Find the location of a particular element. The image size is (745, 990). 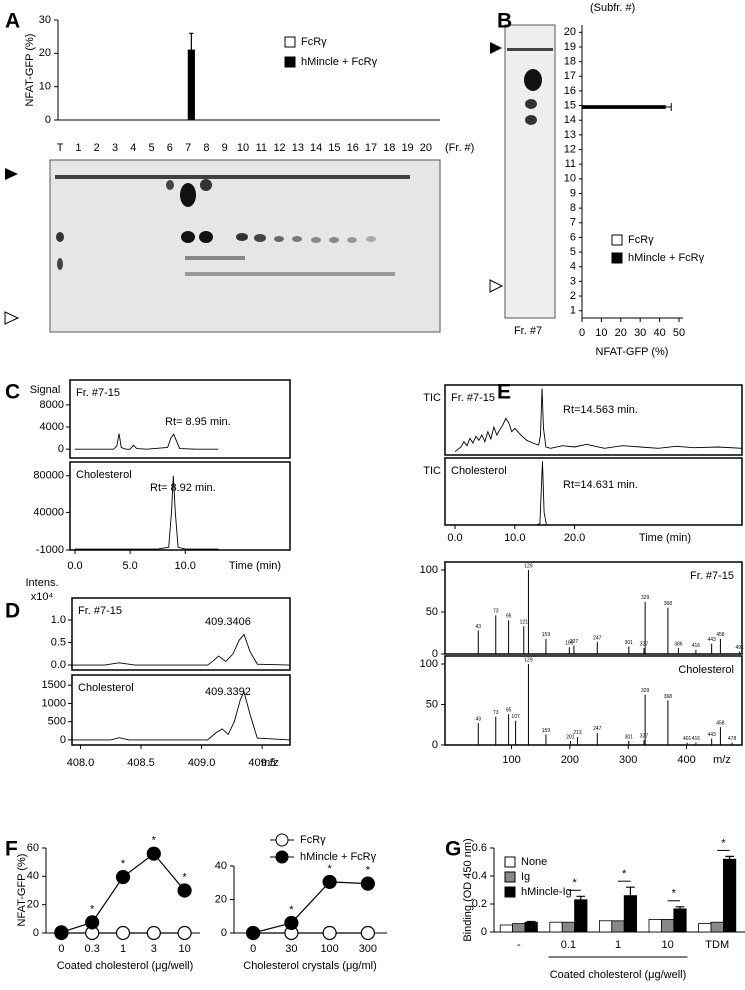

y-tick-label: 0.2 is located at coordinates (479, 904).